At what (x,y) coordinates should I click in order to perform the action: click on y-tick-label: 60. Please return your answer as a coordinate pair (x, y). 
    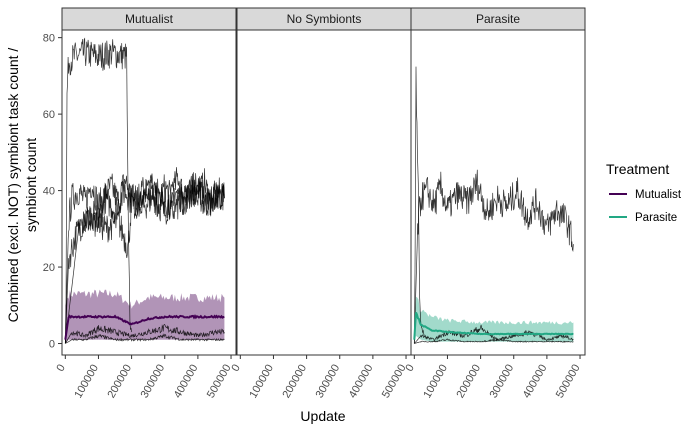
    Looking at the image, I should click on (49, 115).